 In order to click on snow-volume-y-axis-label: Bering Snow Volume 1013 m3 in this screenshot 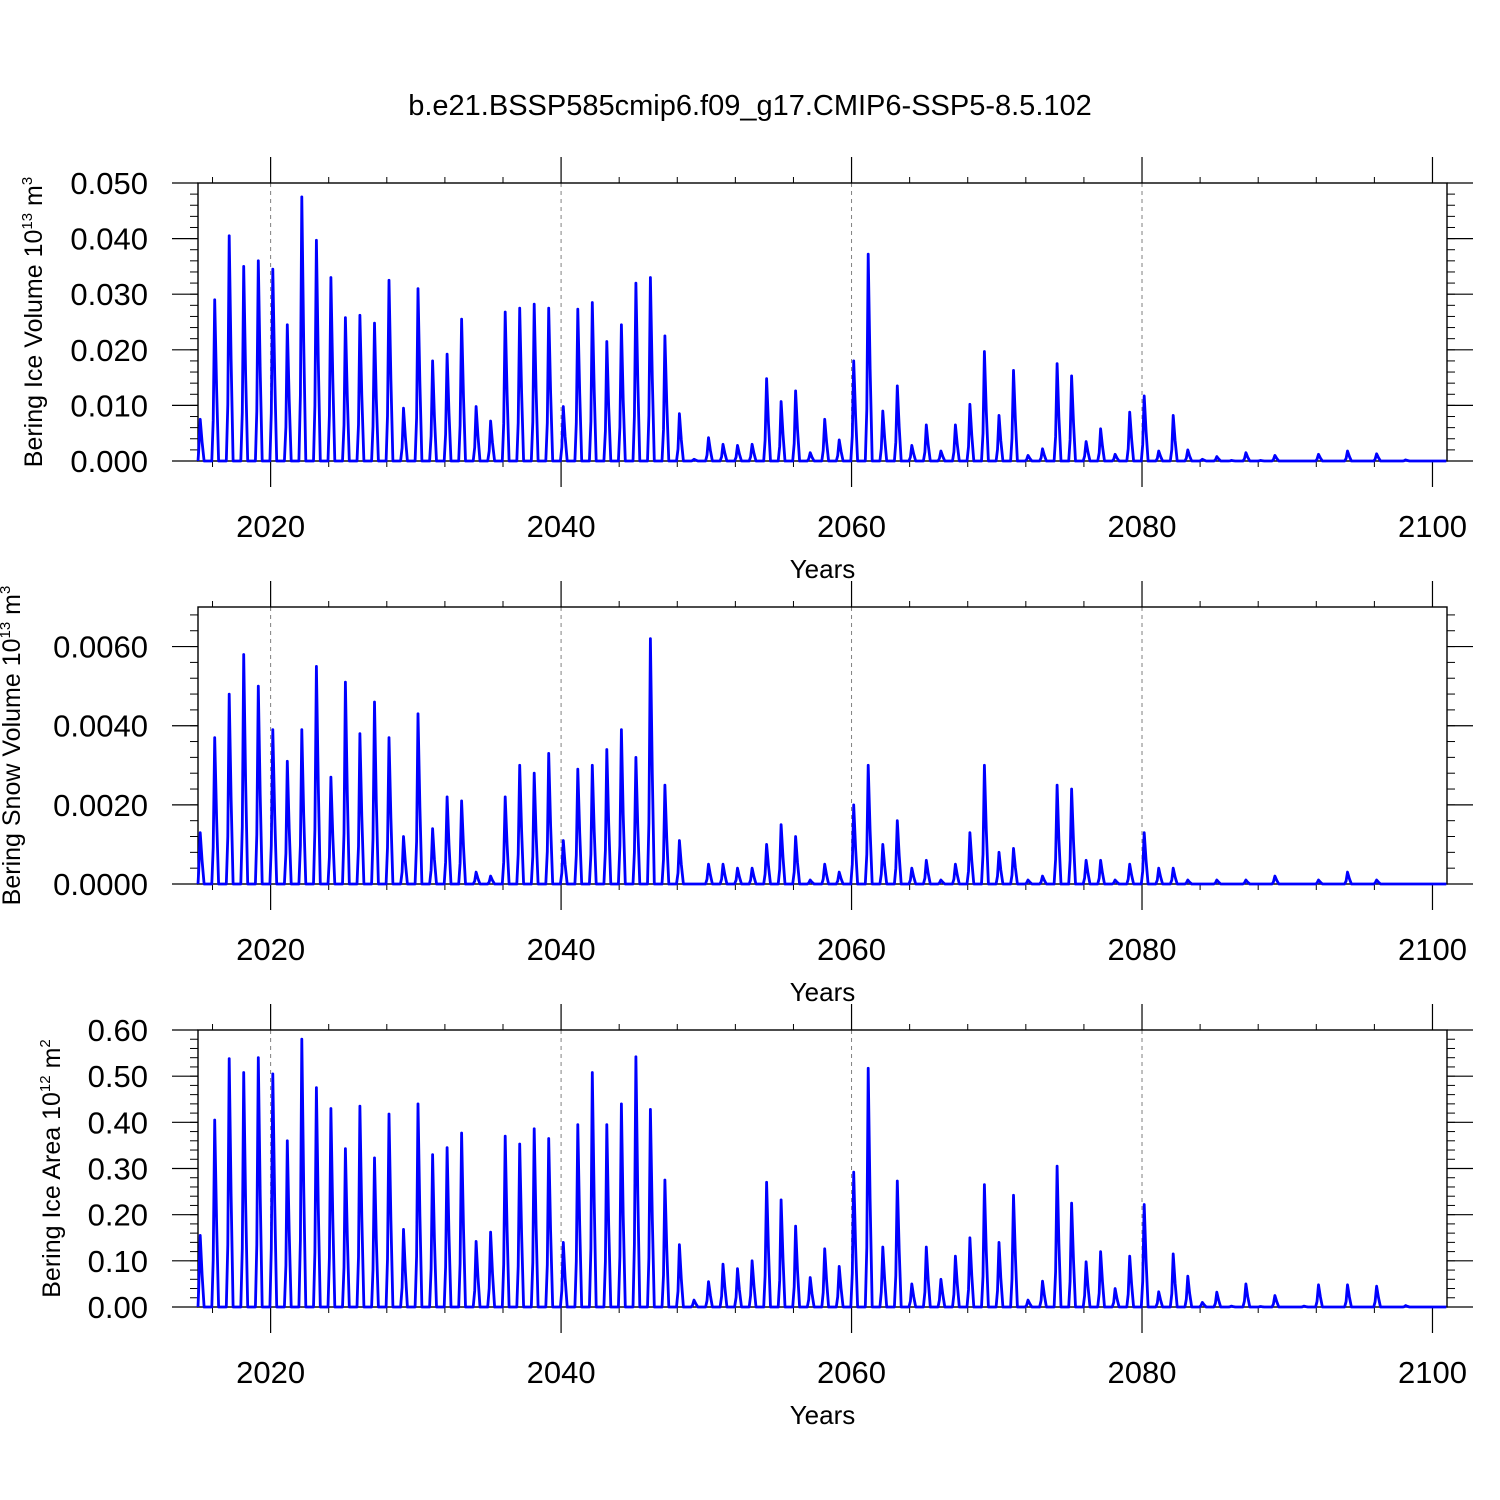, I will do `click(13, 746)`.